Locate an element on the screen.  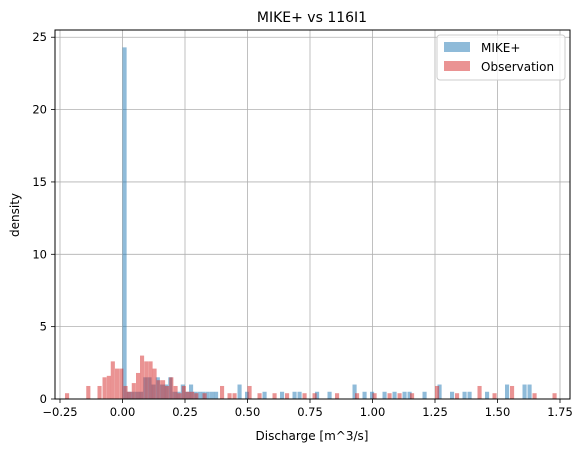
x-tick-label: 1.50 is located at coordinates (498, 412).